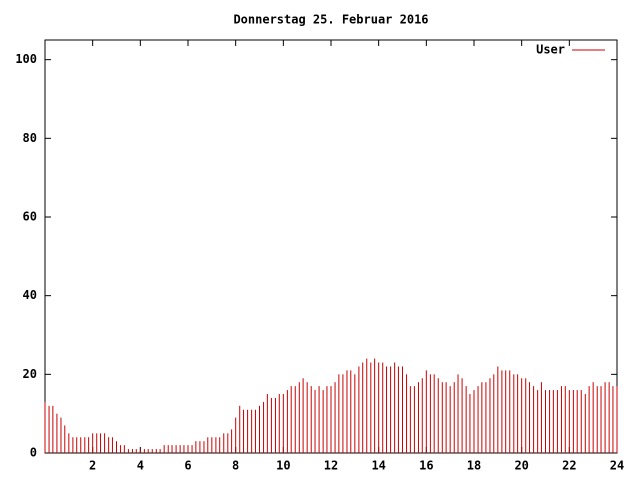 The height and width of the screenshot is (485, 640). I want to click on y-tick-label: 20, so click(30, 374).